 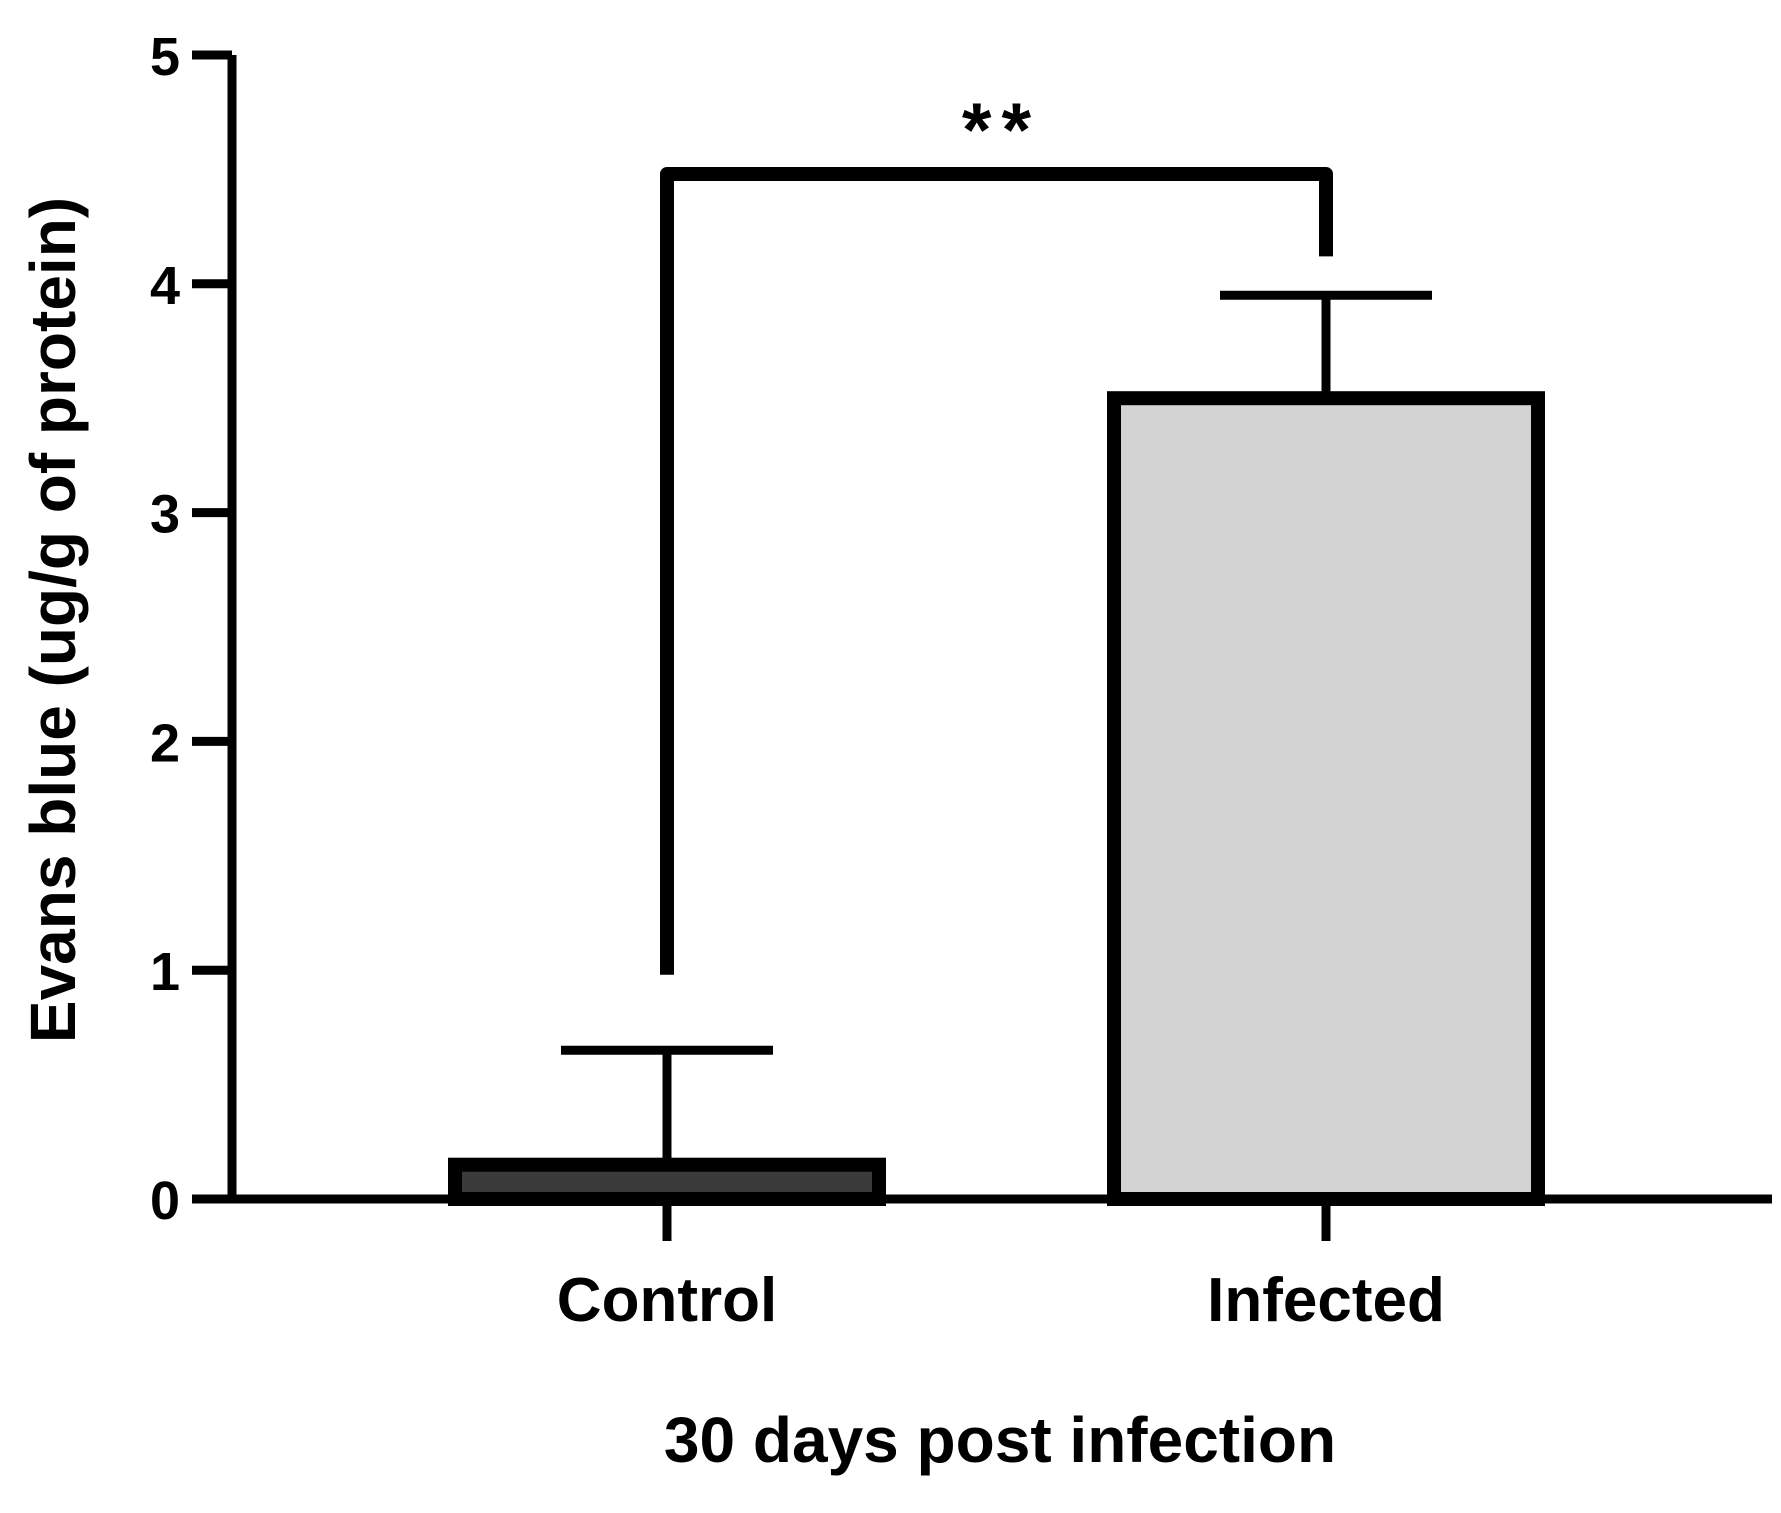 What do you see at coordinates (165, 743) in the screenshot?
I see `y-tick-label-2: 2` at bounding box center [165, 743].